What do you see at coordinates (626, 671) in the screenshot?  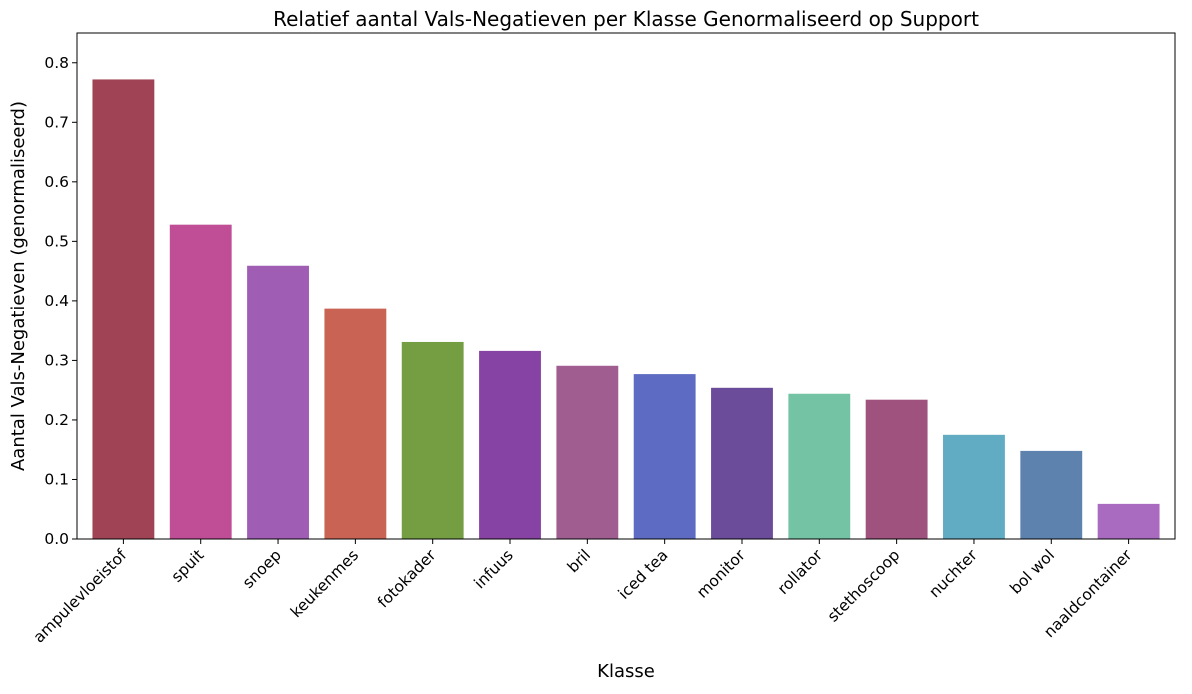 I see `x-axis-label: Klasse` at bounding box center [626, 671].